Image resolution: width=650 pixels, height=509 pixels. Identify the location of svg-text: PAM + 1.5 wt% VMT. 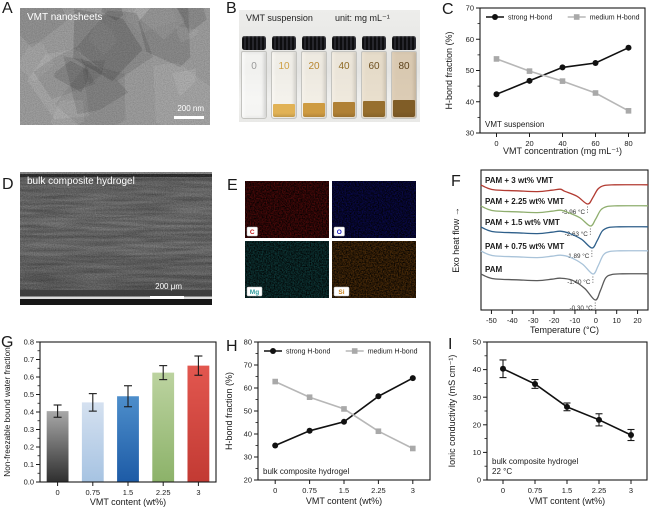
(522, 222).